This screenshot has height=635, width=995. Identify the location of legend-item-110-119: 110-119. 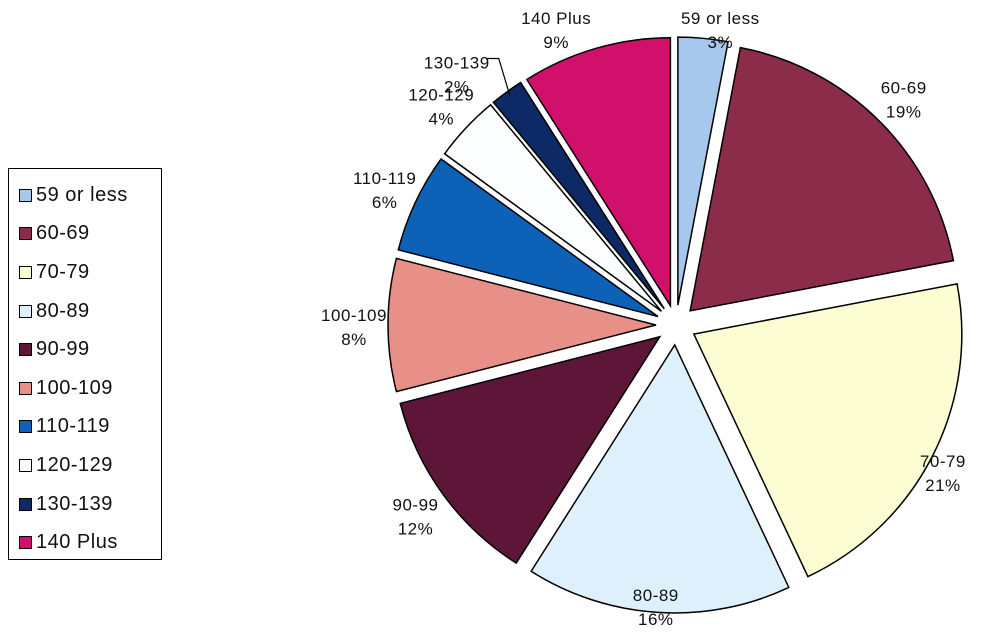
(90, 427).